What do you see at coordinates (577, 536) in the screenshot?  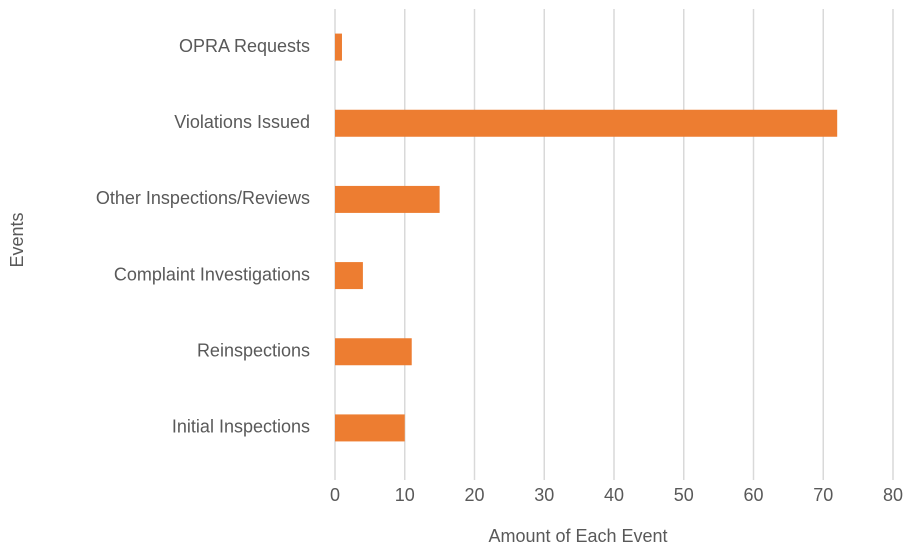 I see `x-axis-label: Amount of Each Event` at bounding box center [577, 536].